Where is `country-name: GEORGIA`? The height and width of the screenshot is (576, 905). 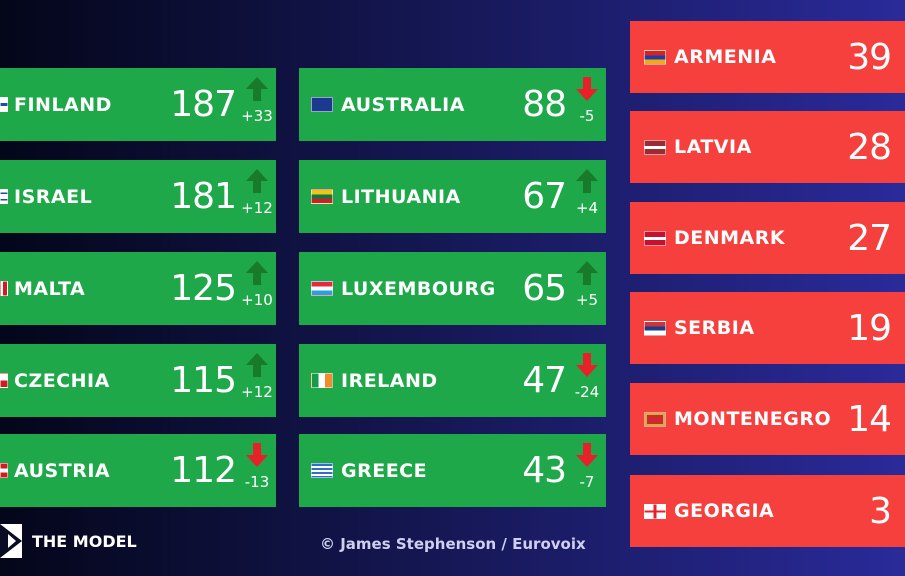 country-name: GEORGIA is located at coordinates (724, 511).